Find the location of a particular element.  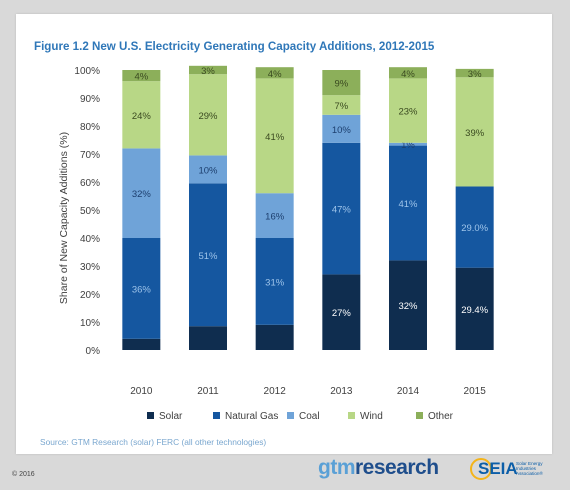

y-tick-label: 0% is located at coordinates (93, 351).